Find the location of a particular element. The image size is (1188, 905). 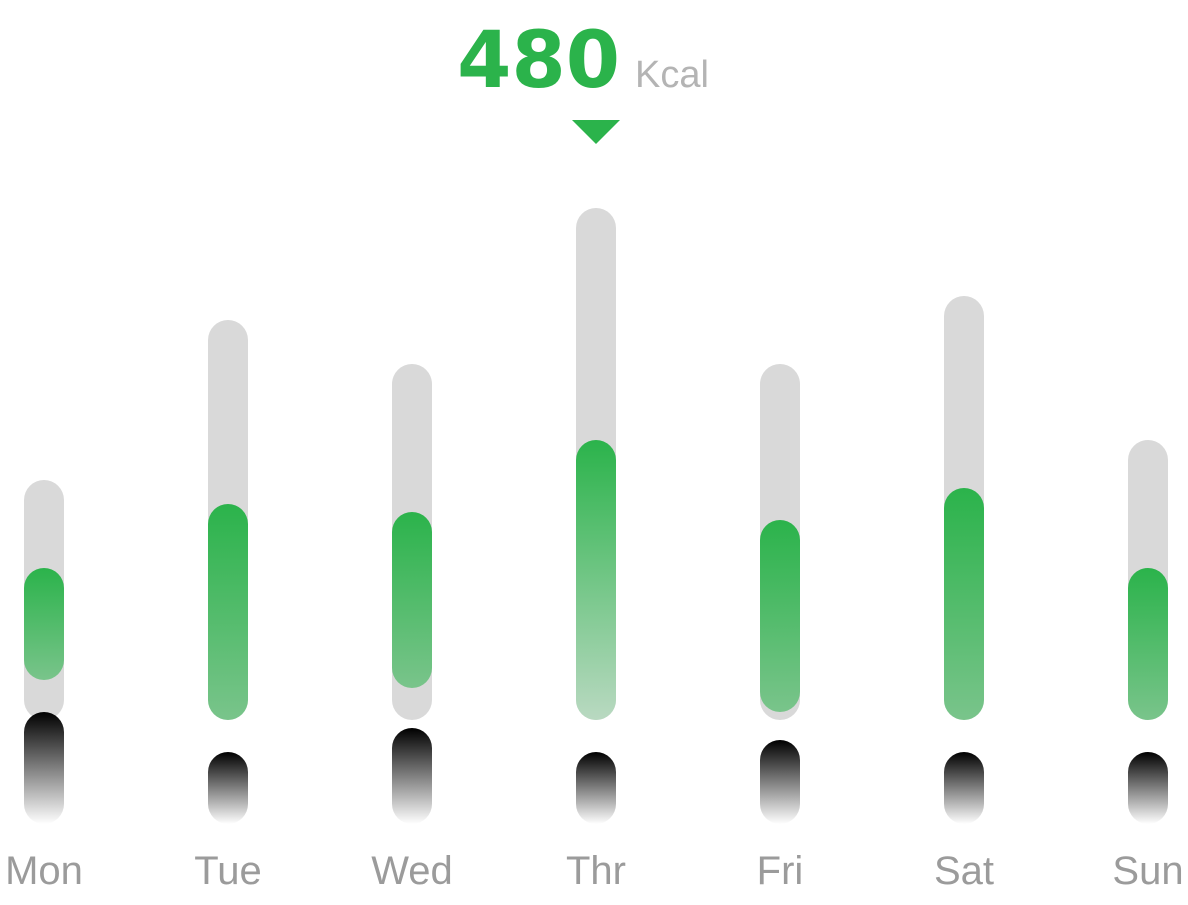

burned-bar-fri is located at coordinates (780, 616).